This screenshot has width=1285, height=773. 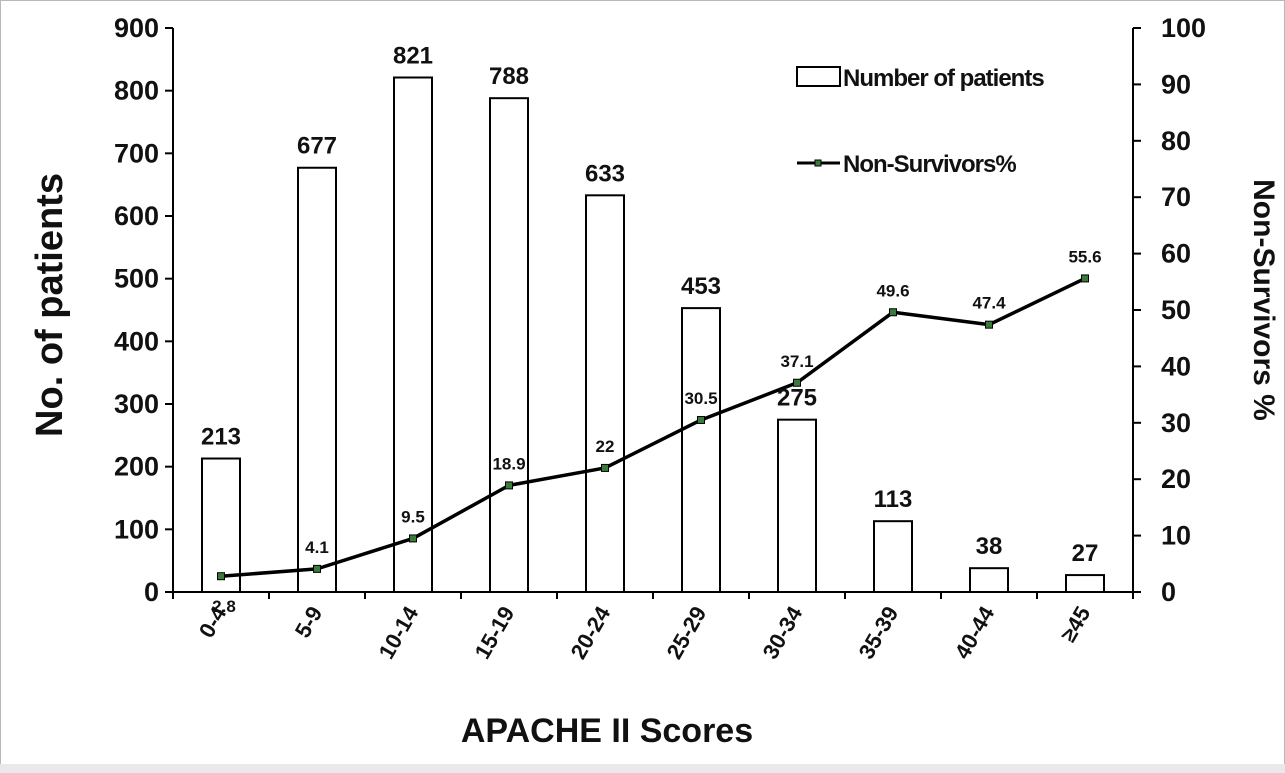 What do you see at coordinates (920, 121) in the screenshot?
I see `legend: Number of patients Non-Survivors%` at bounding box center [920, 121].